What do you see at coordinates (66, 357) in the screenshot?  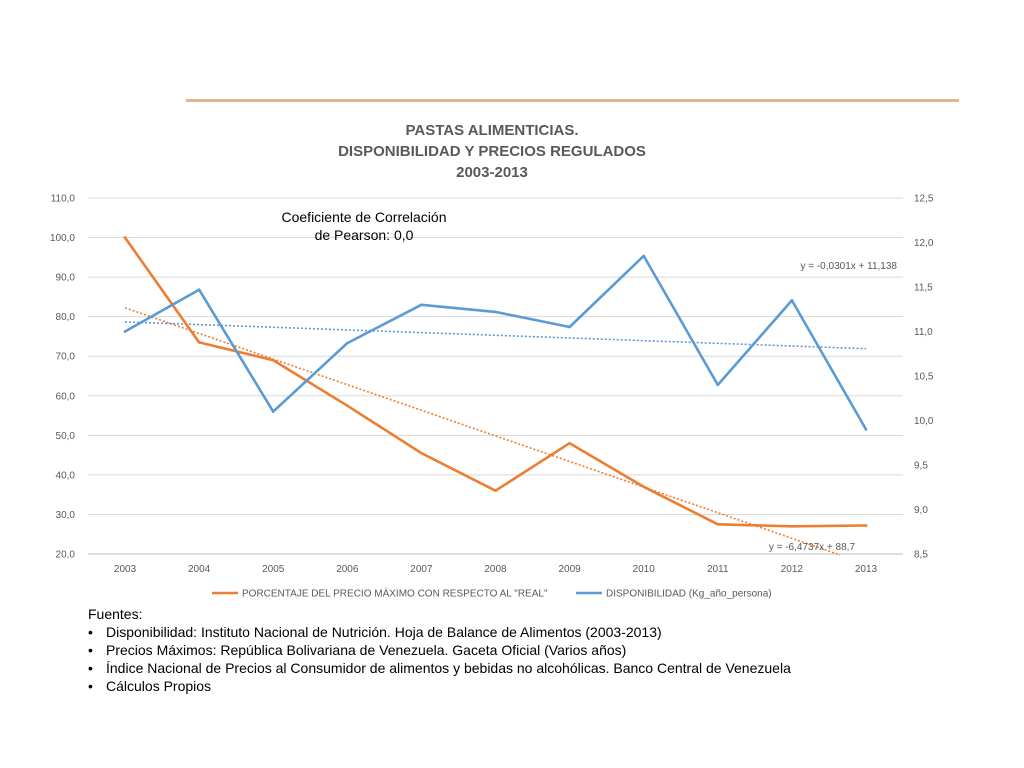 I see `y-left-tick-label: 70,0` at bounding box center [66, 357].